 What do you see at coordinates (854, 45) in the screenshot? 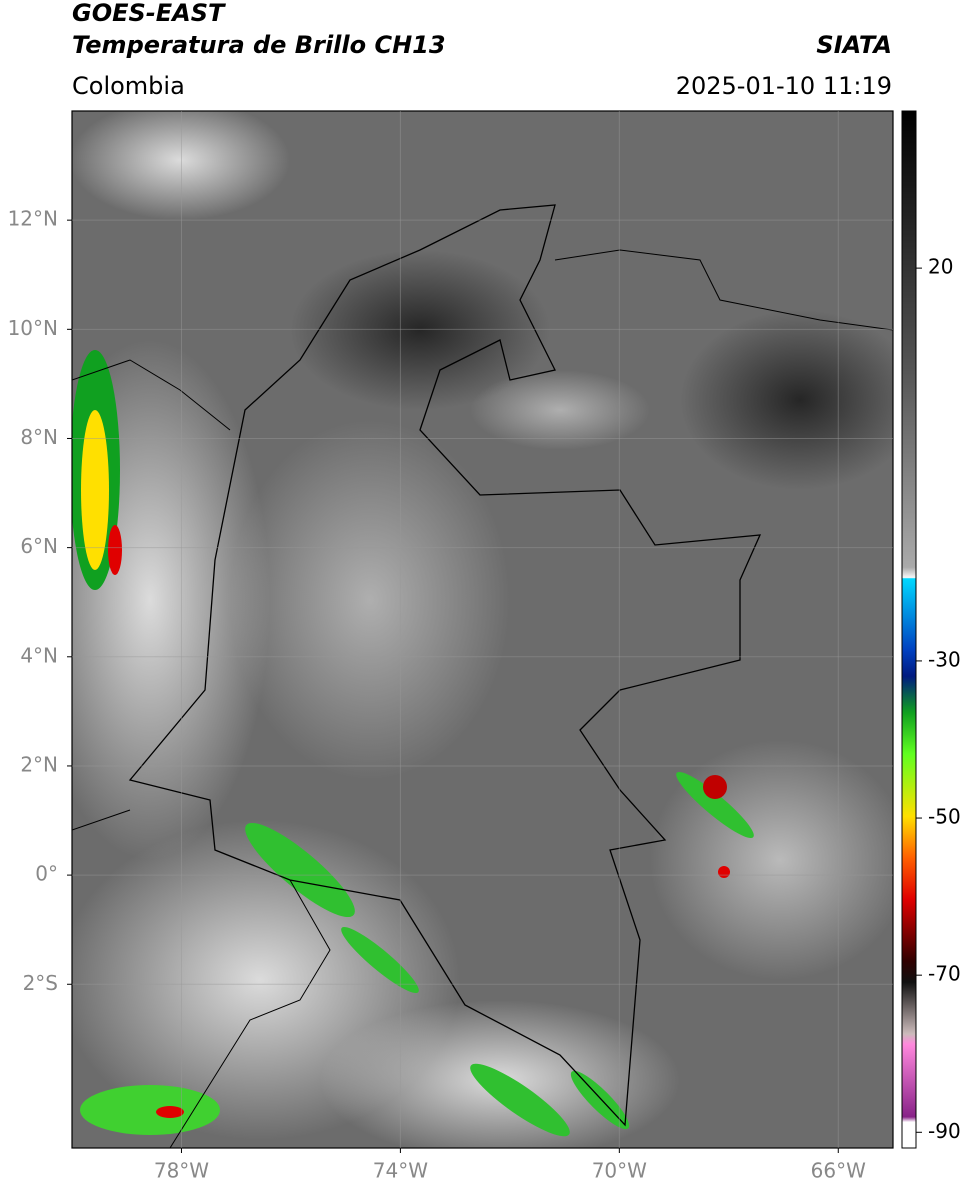
I see `source-label: SIATA` at bounding box center [854, 45].